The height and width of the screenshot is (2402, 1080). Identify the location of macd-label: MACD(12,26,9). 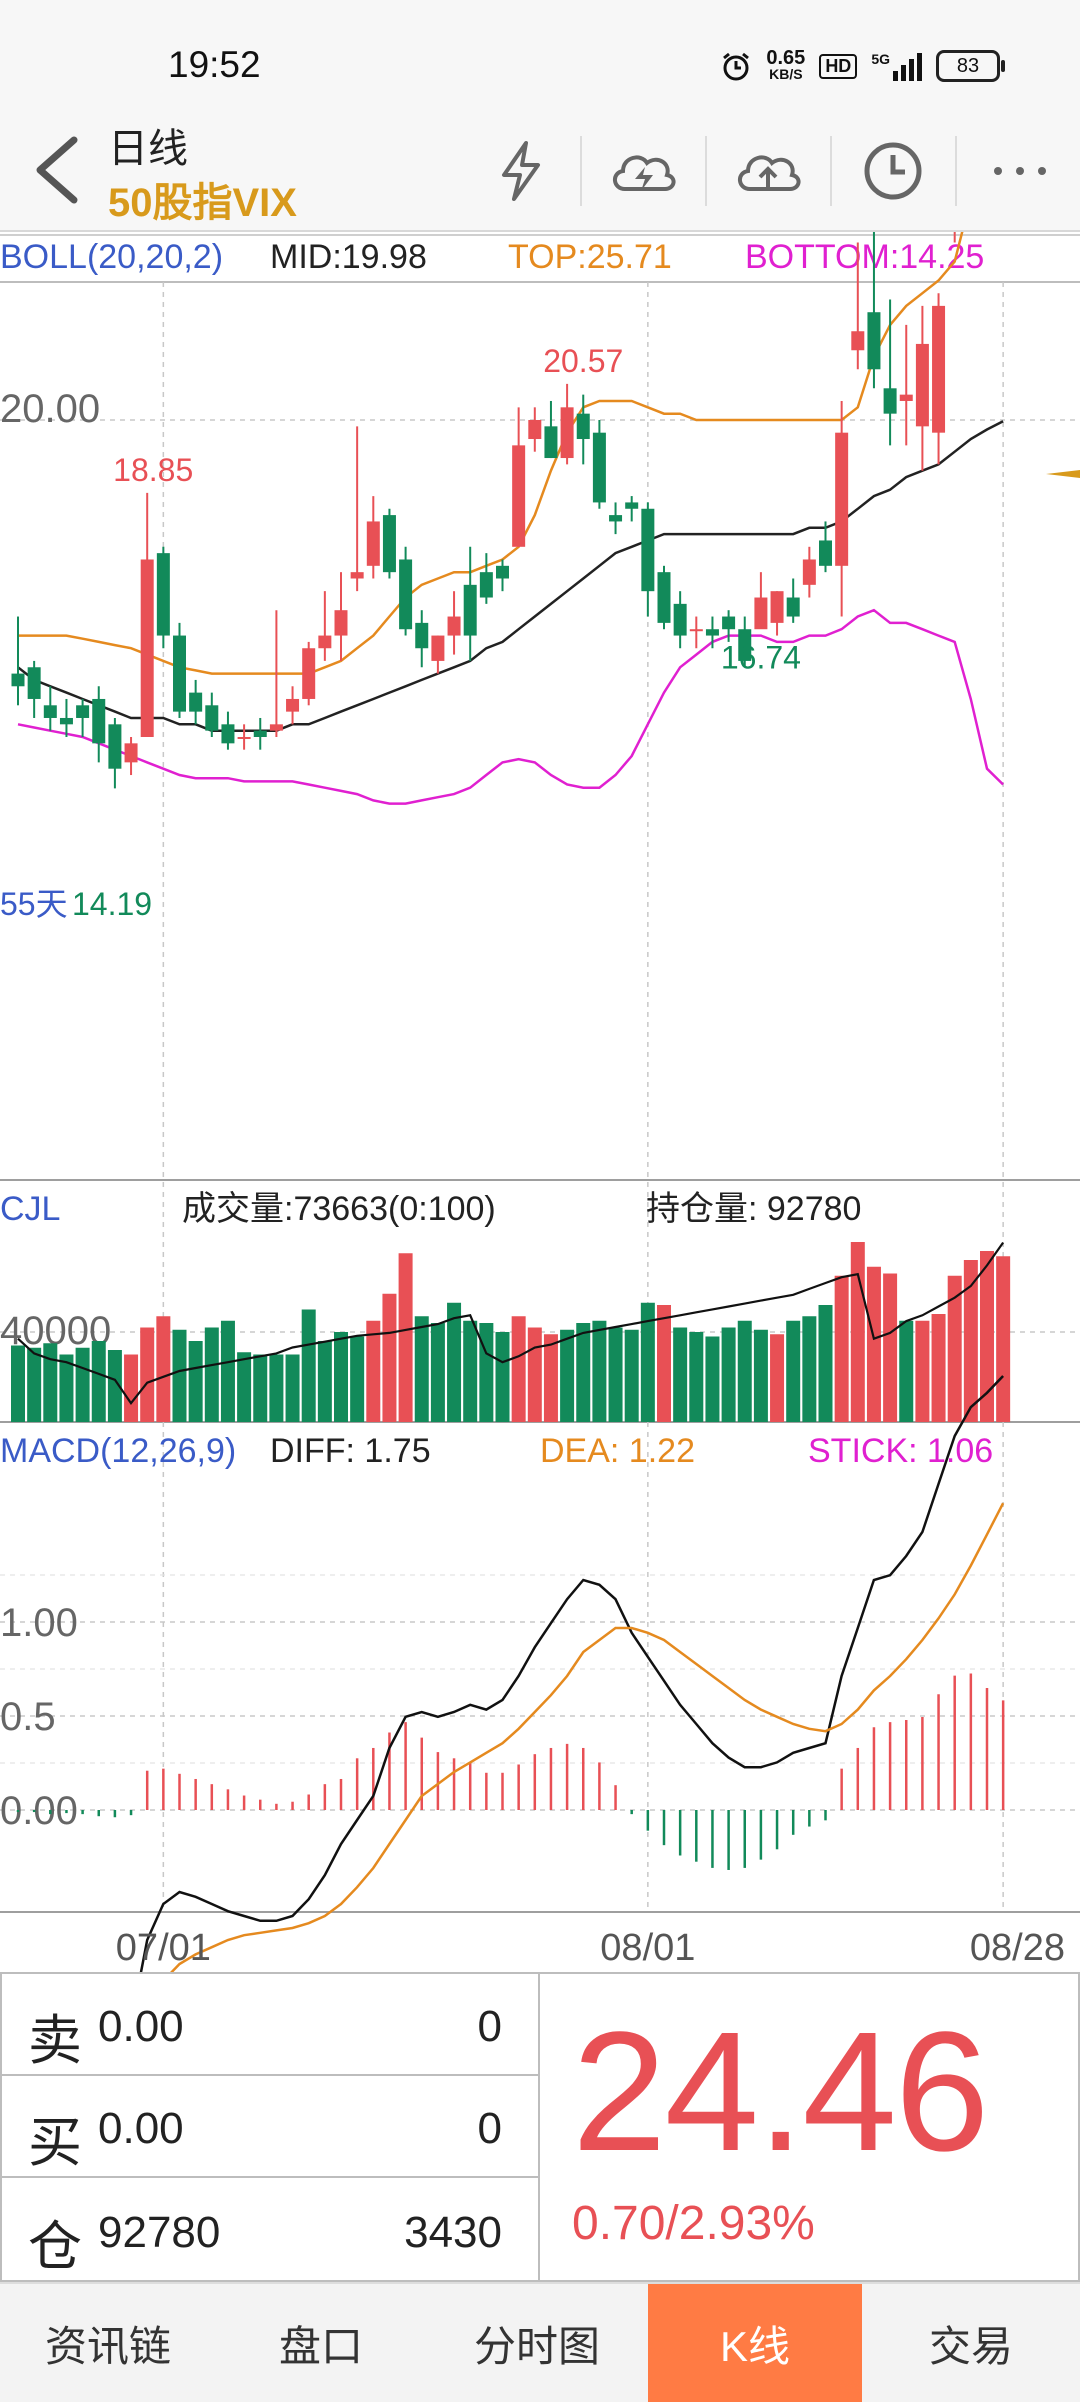
(118, 1451).